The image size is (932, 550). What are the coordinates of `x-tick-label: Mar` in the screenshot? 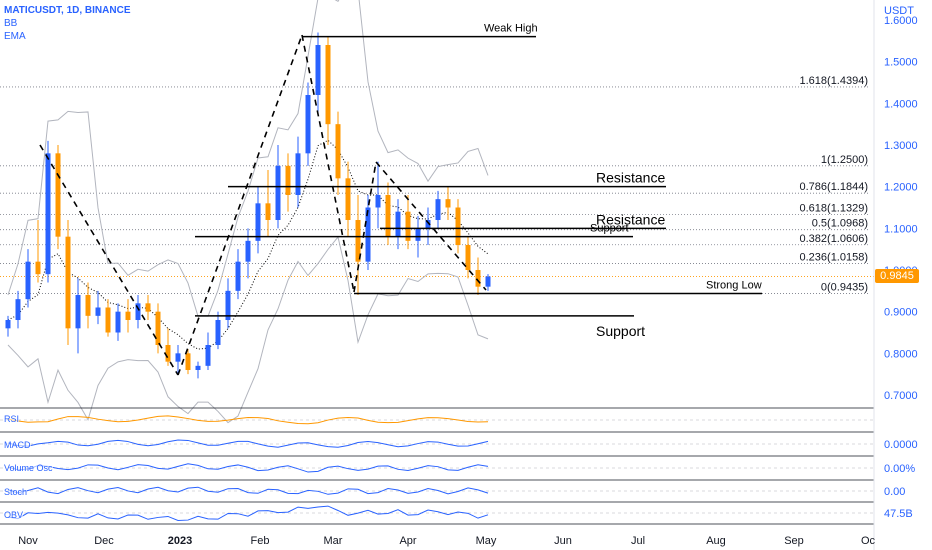 It's located at (333, 541).